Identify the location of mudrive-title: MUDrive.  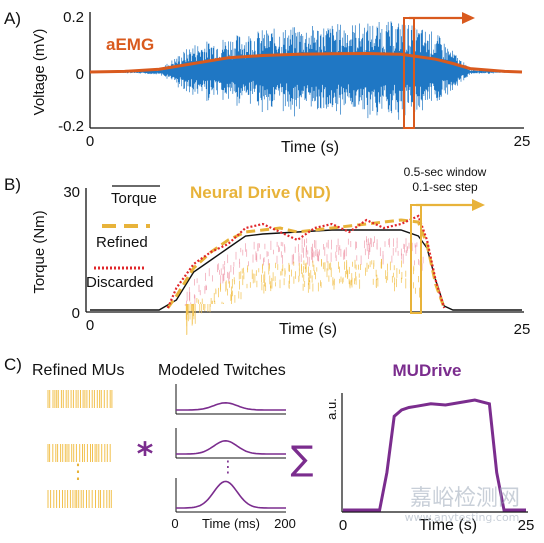
(427, 370).